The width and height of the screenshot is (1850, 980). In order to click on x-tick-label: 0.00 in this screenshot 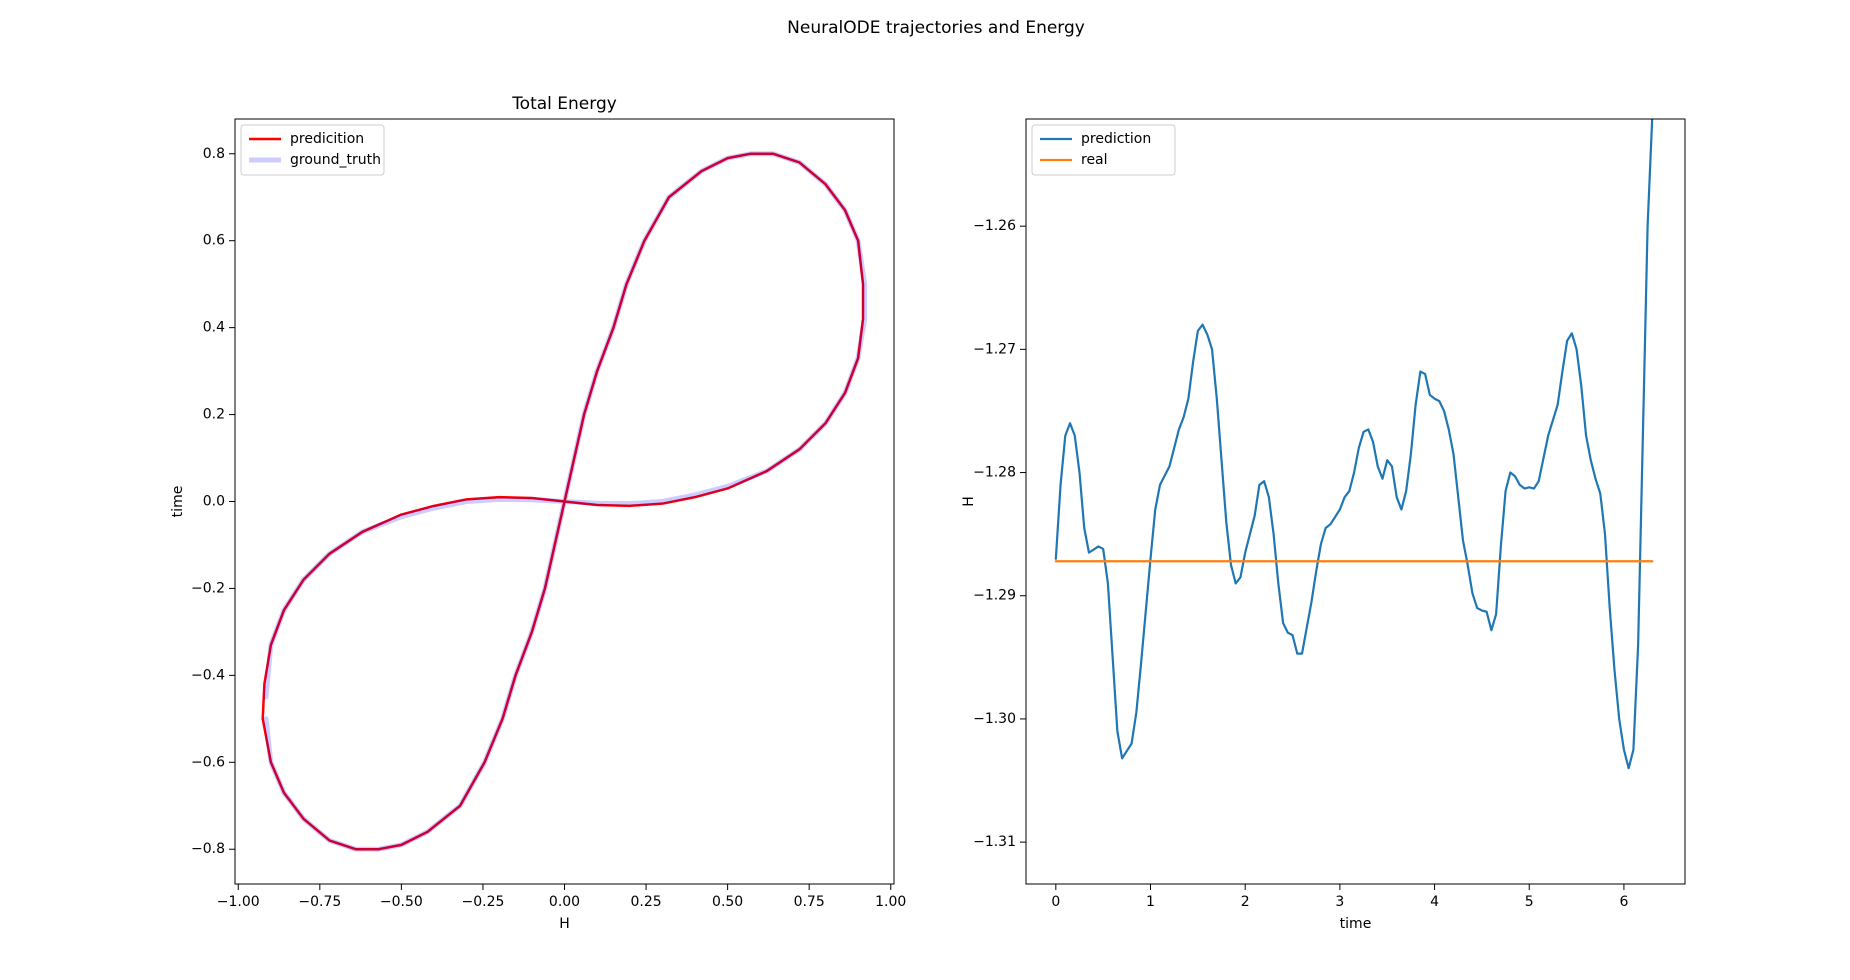, I will do `click(564, 902)`.